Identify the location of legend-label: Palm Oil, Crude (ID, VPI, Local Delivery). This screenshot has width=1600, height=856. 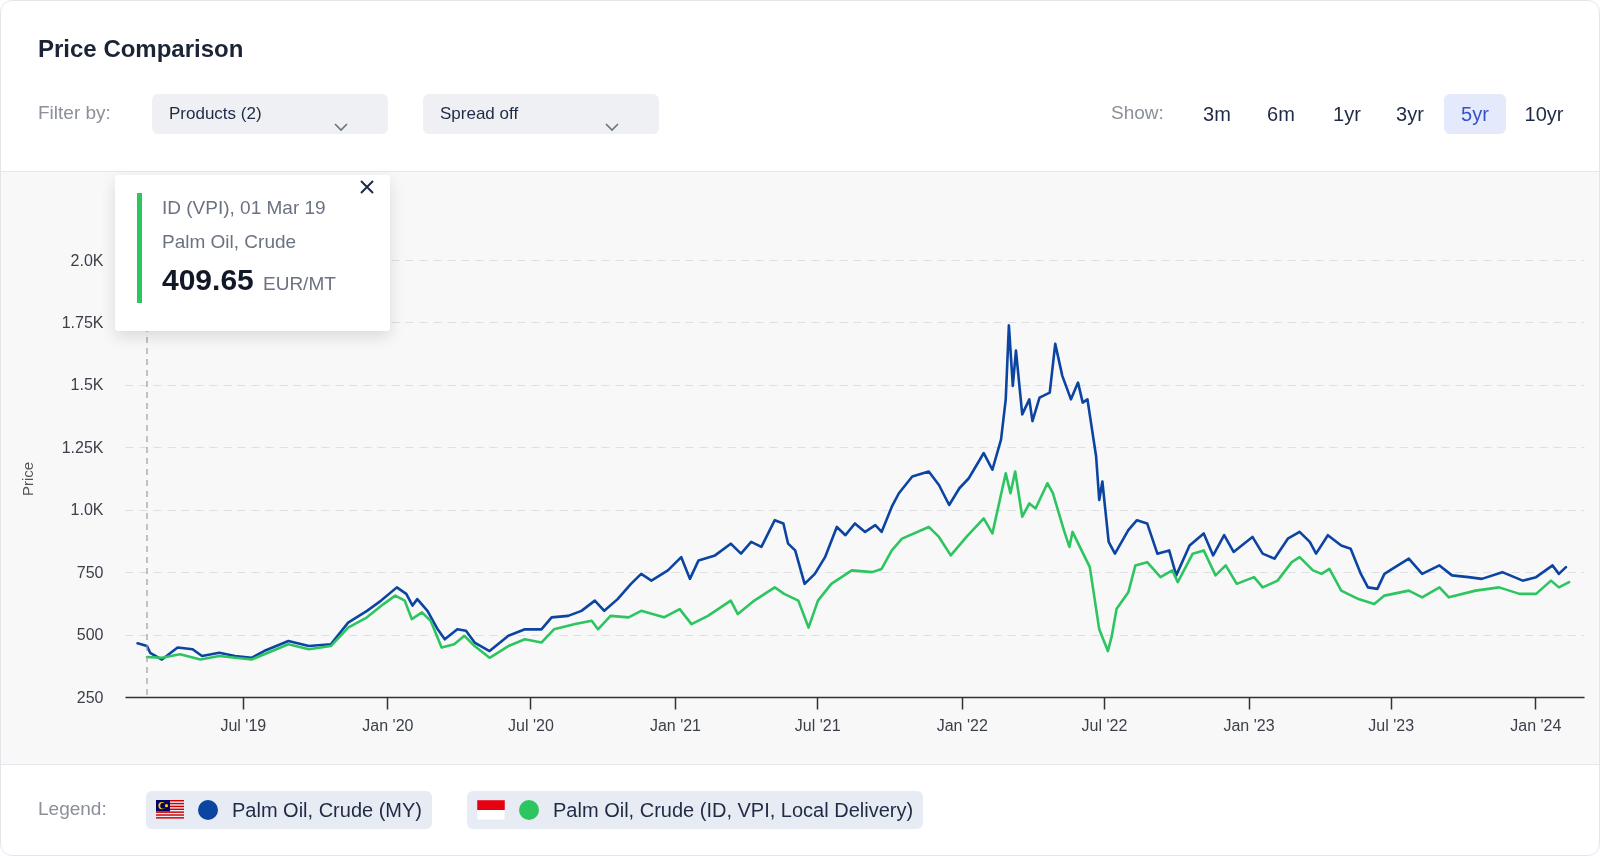
(733, 810).